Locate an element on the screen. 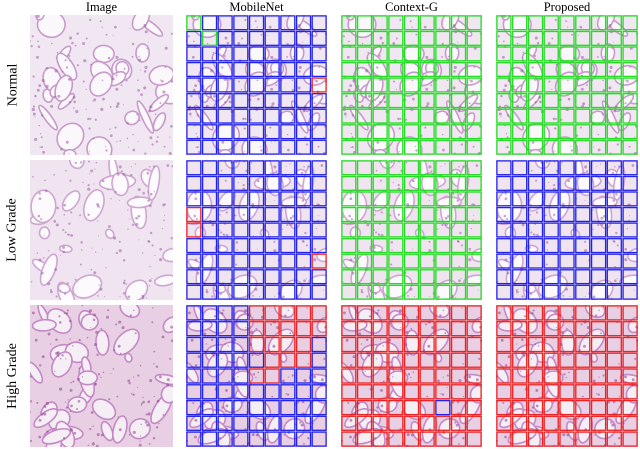 The image size is (640, 449). mobilenet-prediction-normal is located at coordinates (256, 85).